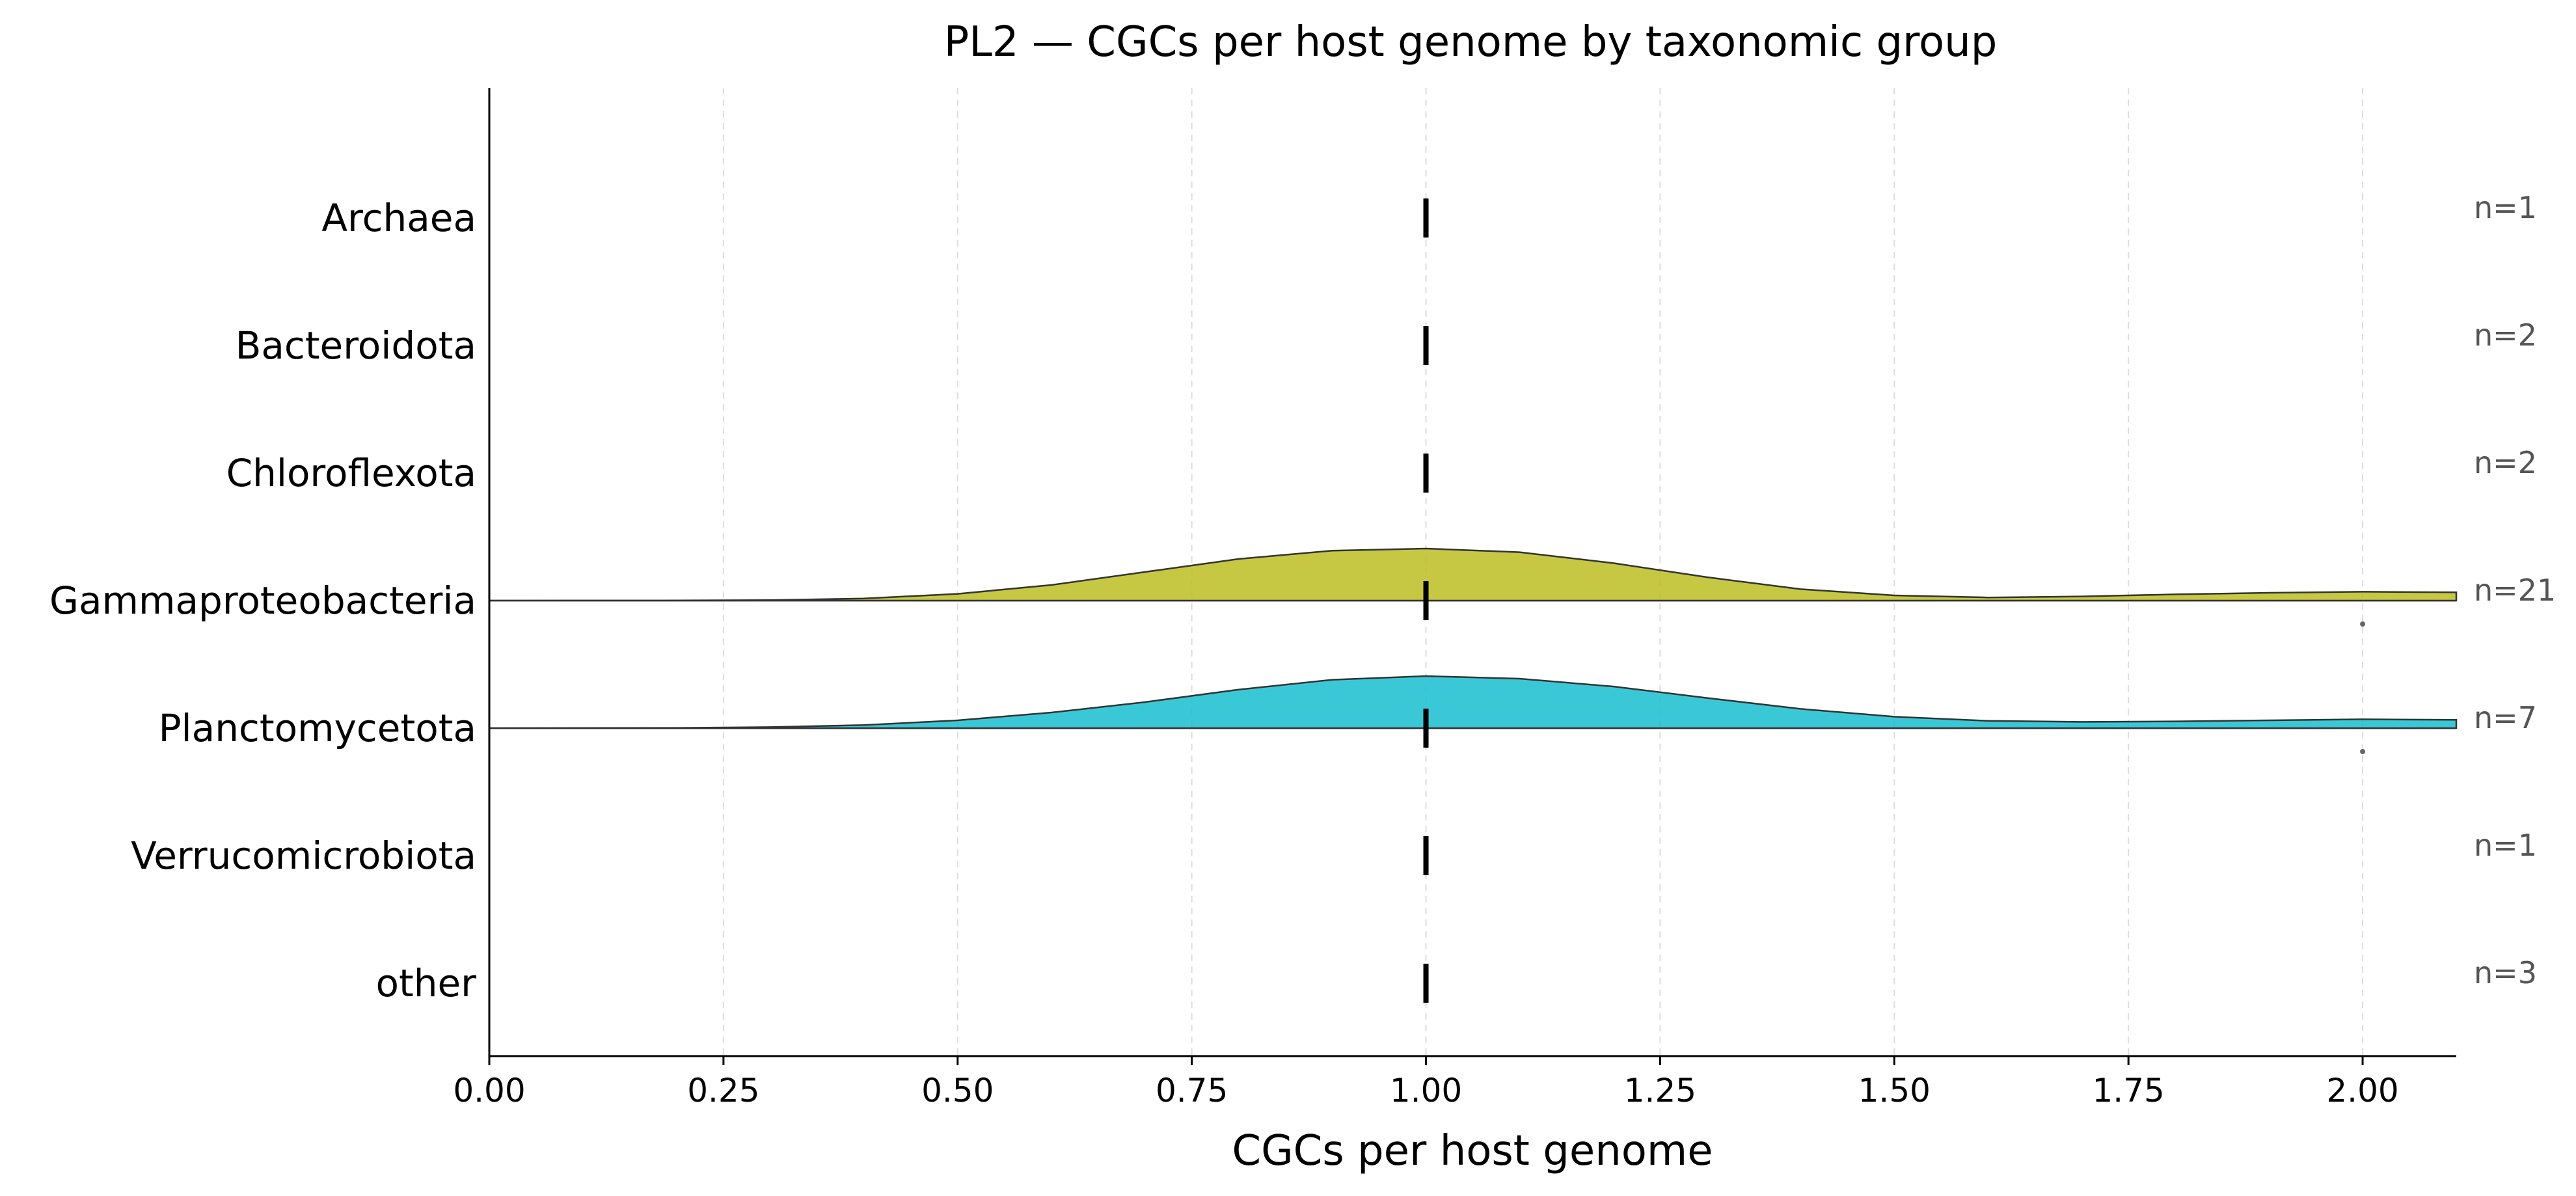  I want to click on x-tick-label: 0.75, so click(1192, 1090).